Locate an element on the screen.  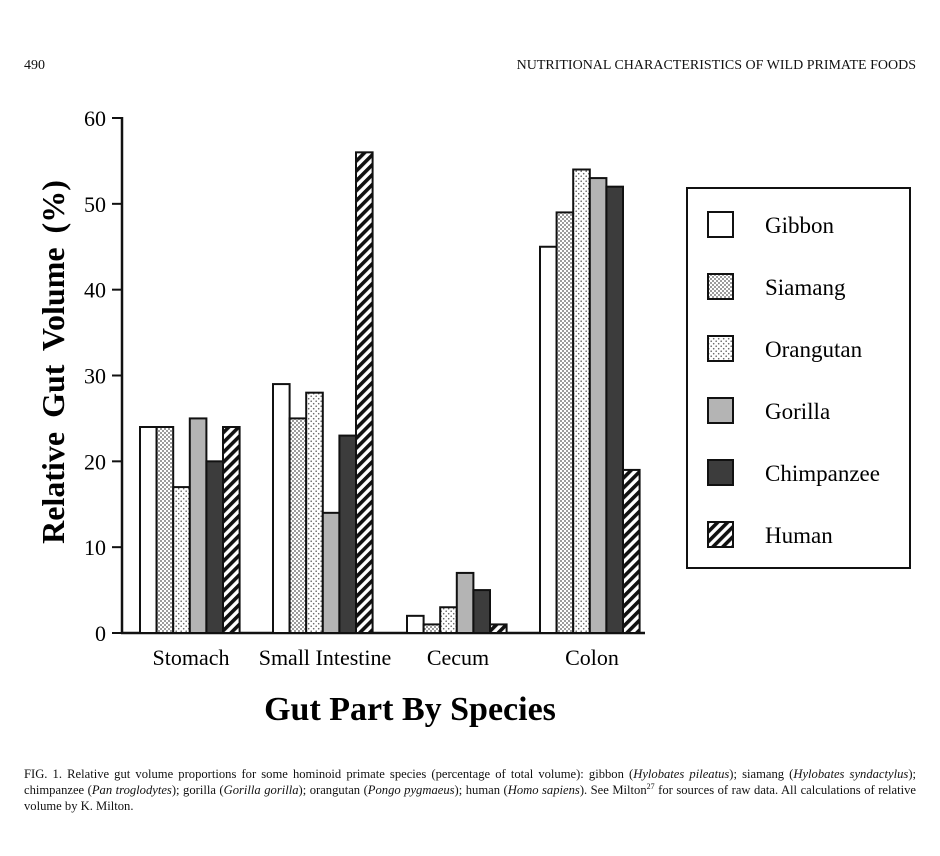
y-tick-label: 10 is located at coordinates (95, 547).